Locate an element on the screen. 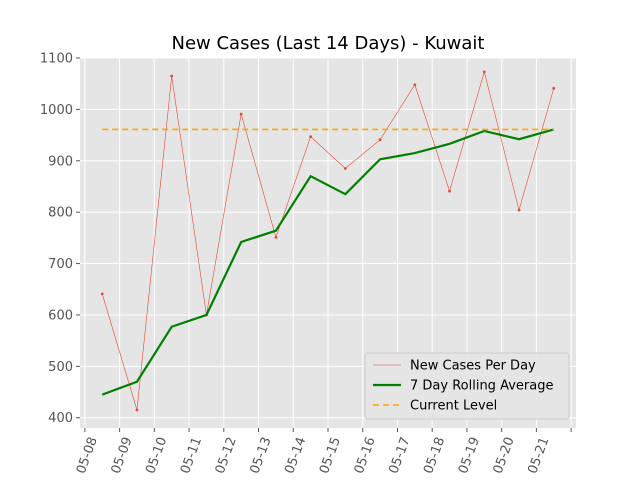  x-tick-label: 05-20 is located at coordinates (504, 455).